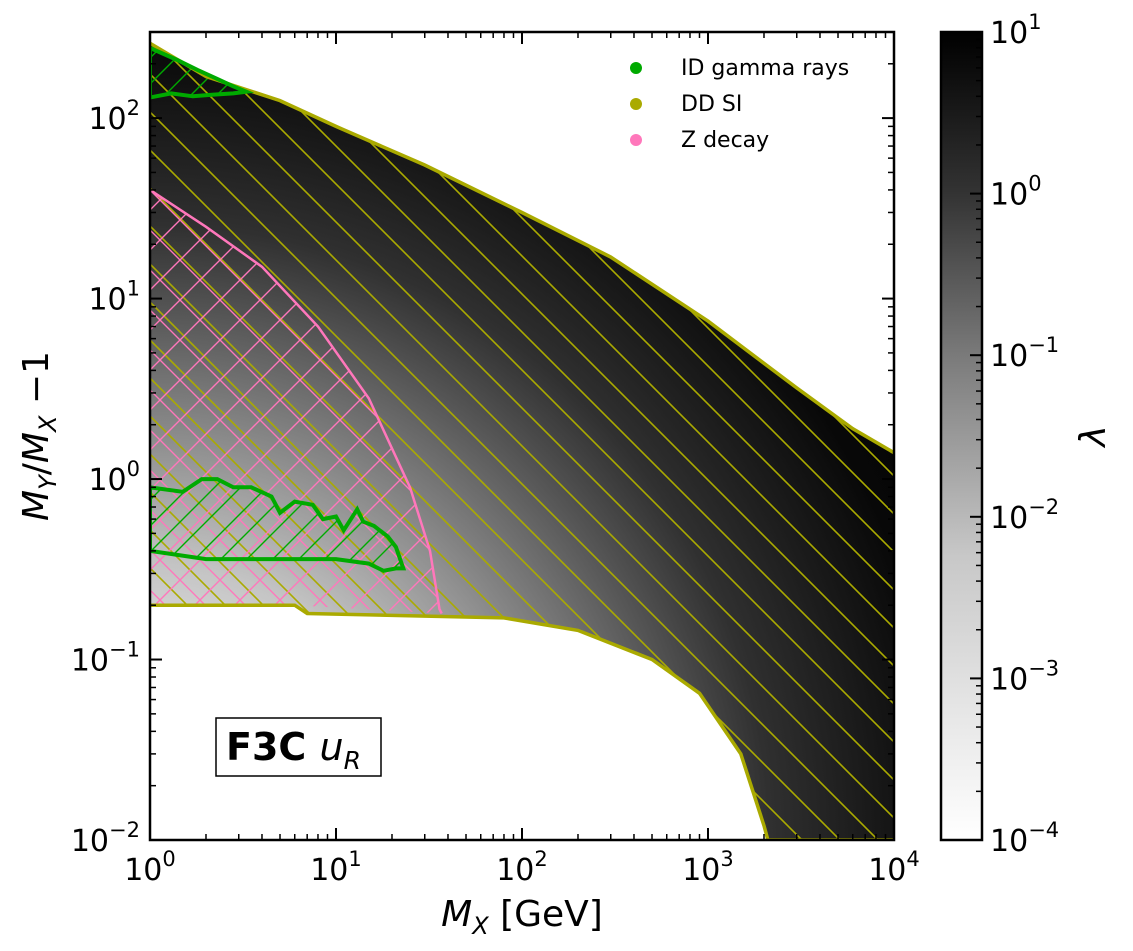  Describe the element at coordinates (522, 867) in the screenshot. I see `x-tick-label: 10²` at that location.